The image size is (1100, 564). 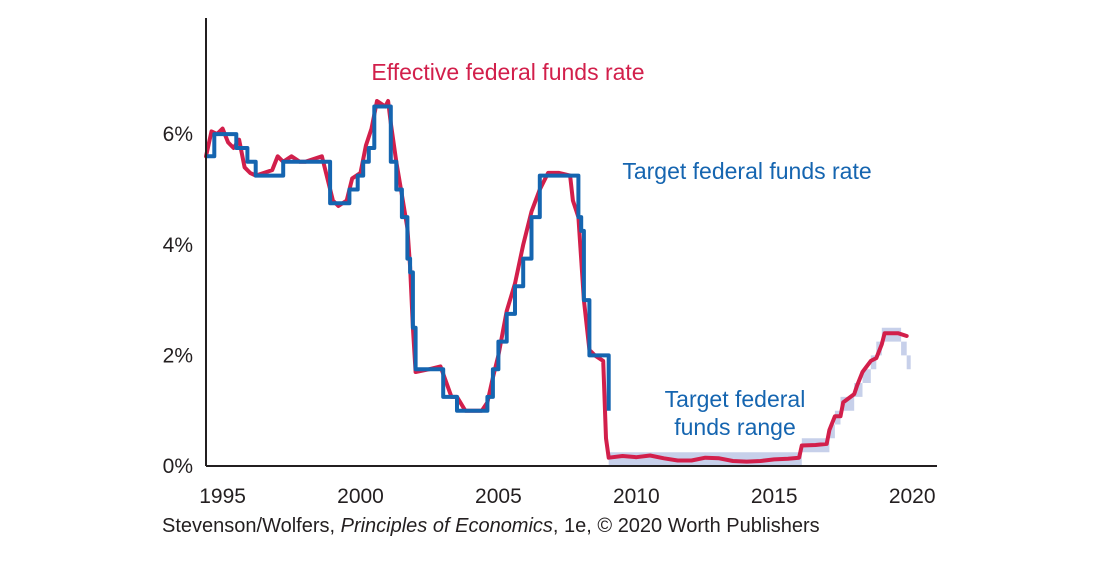 I want to click on y-tick-label: 2%, so click(x=178, y=355).